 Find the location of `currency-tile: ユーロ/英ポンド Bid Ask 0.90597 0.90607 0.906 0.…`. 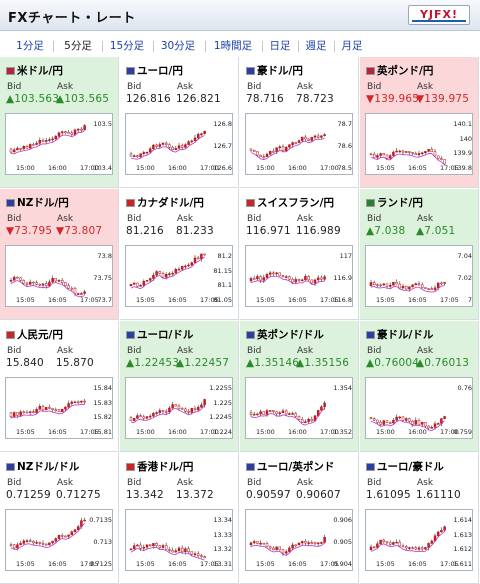

currency-tile: ユーロ/英ポンド Bid Ask 0.90597 0.90607 0.906 0.… is located at coordinates (299, 518).